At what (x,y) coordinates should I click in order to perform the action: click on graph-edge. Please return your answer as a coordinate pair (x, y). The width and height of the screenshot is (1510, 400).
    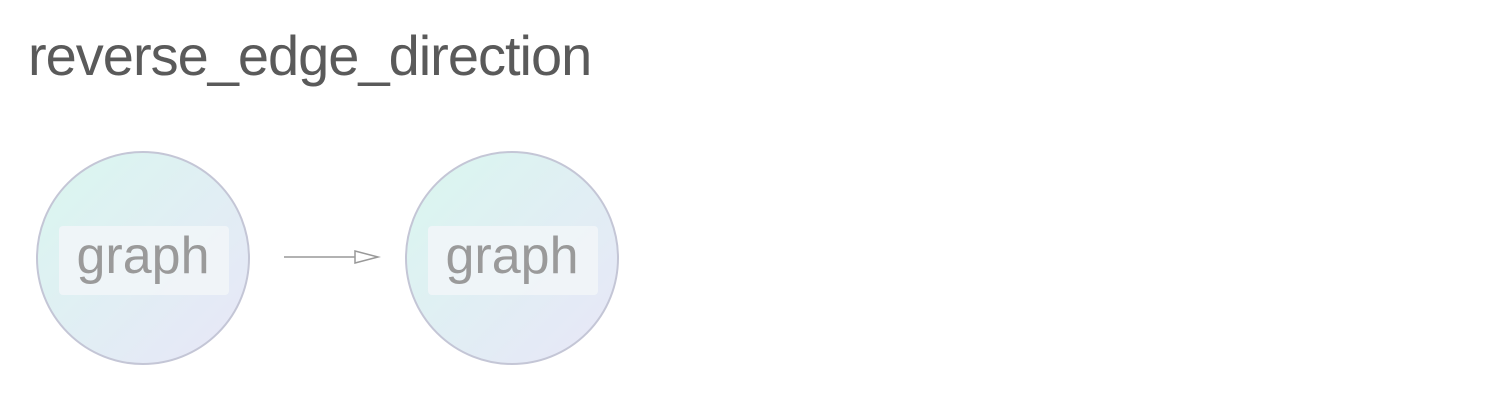
    Looking at the image, I should click on (332, 257).